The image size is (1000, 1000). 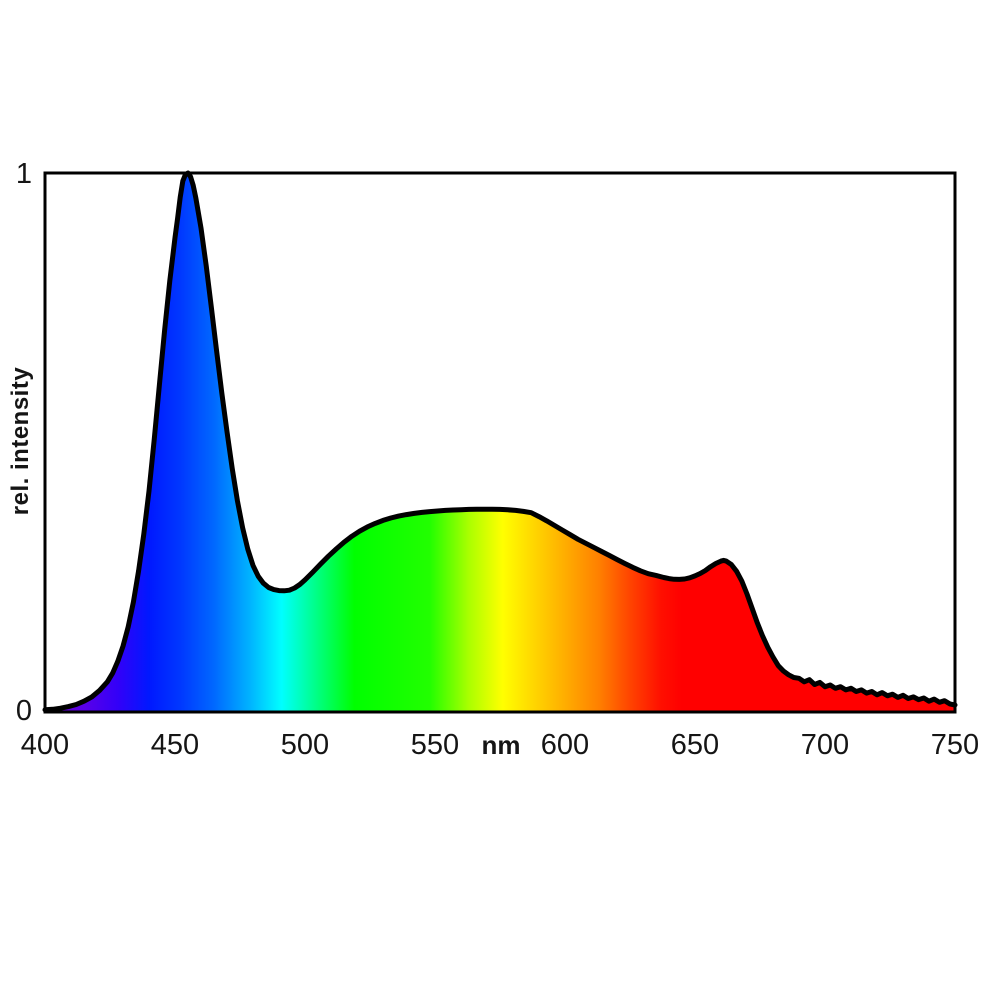 I want to click on y-tick-label-0: 0, so click(x=23, y=711).